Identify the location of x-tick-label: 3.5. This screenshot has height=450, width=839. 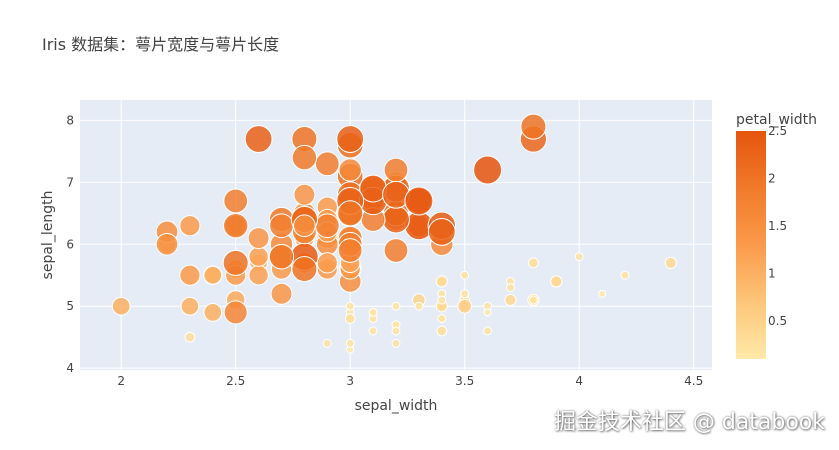
(464, 381).